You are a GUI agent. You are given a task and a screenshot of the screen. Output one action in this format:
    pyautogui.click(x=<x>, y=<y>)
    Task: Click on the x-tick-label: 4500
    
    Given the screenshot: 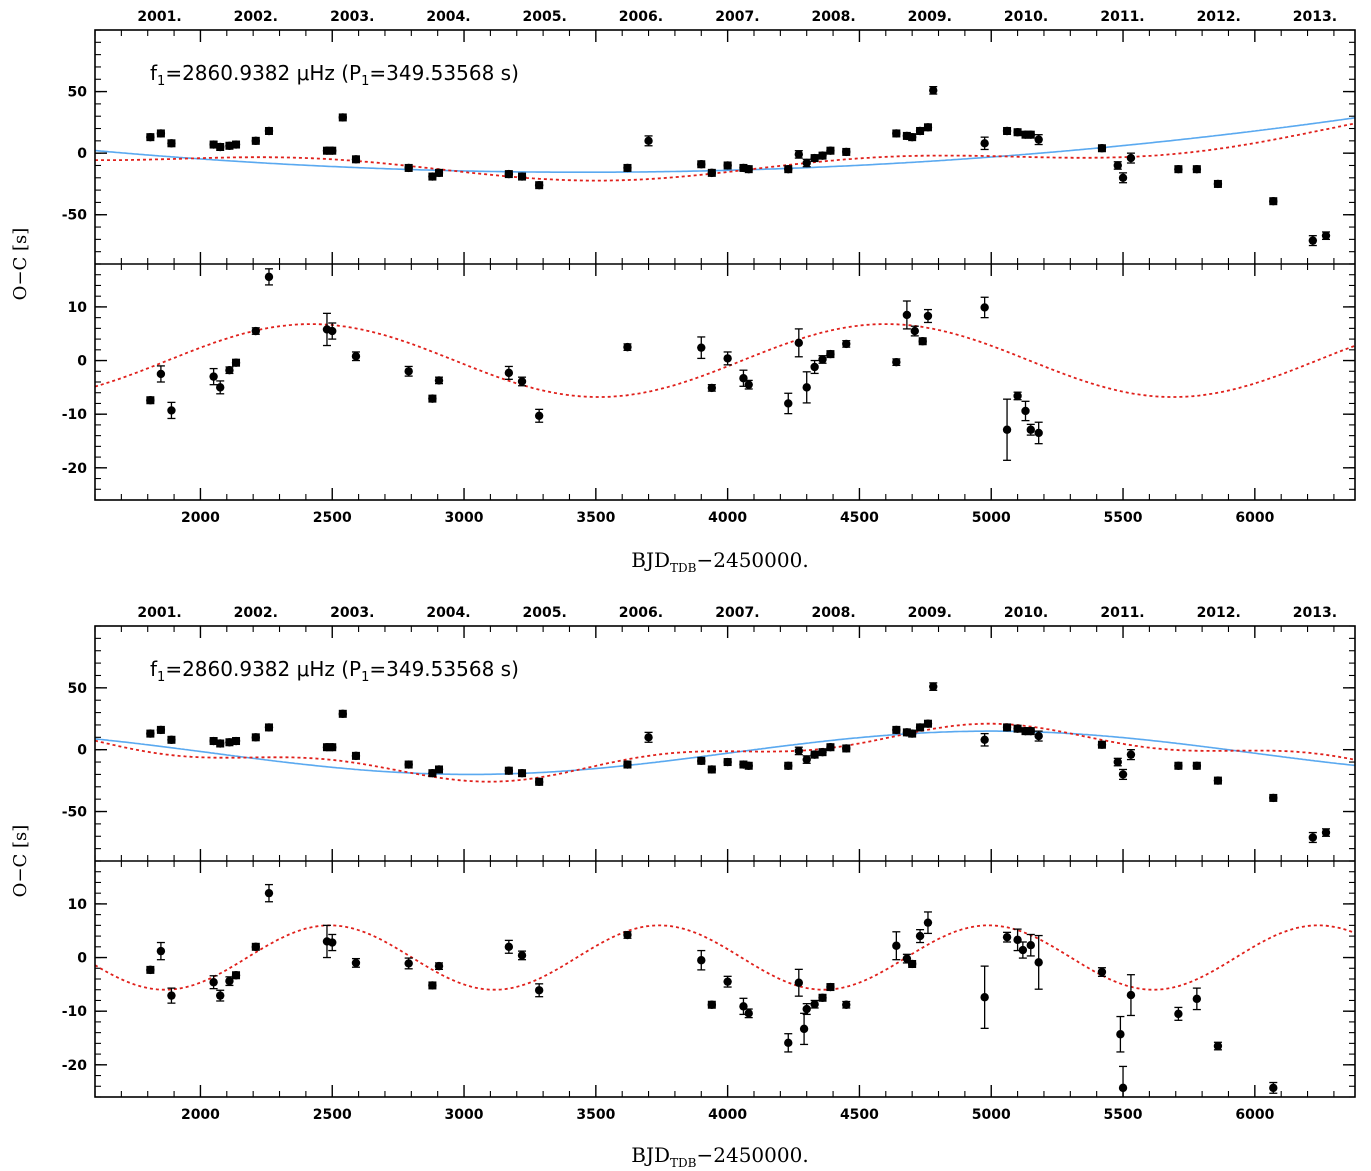 What is the action you would take?
    pyautogui.click(x=859, y=1115)
    